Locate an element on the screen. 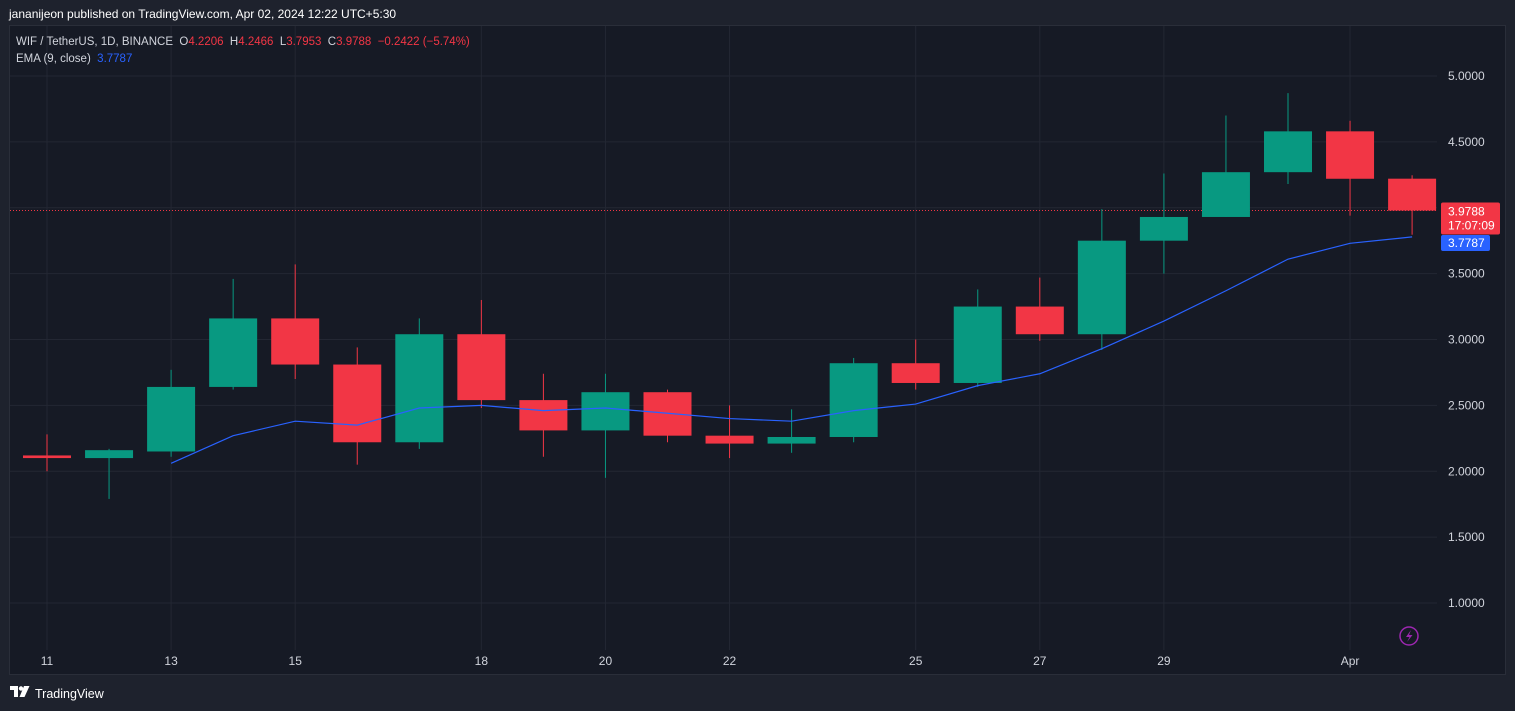 This screenshot has width=1515, height=711. x-tick-label: 27 is located at coordinates (1040, 661).